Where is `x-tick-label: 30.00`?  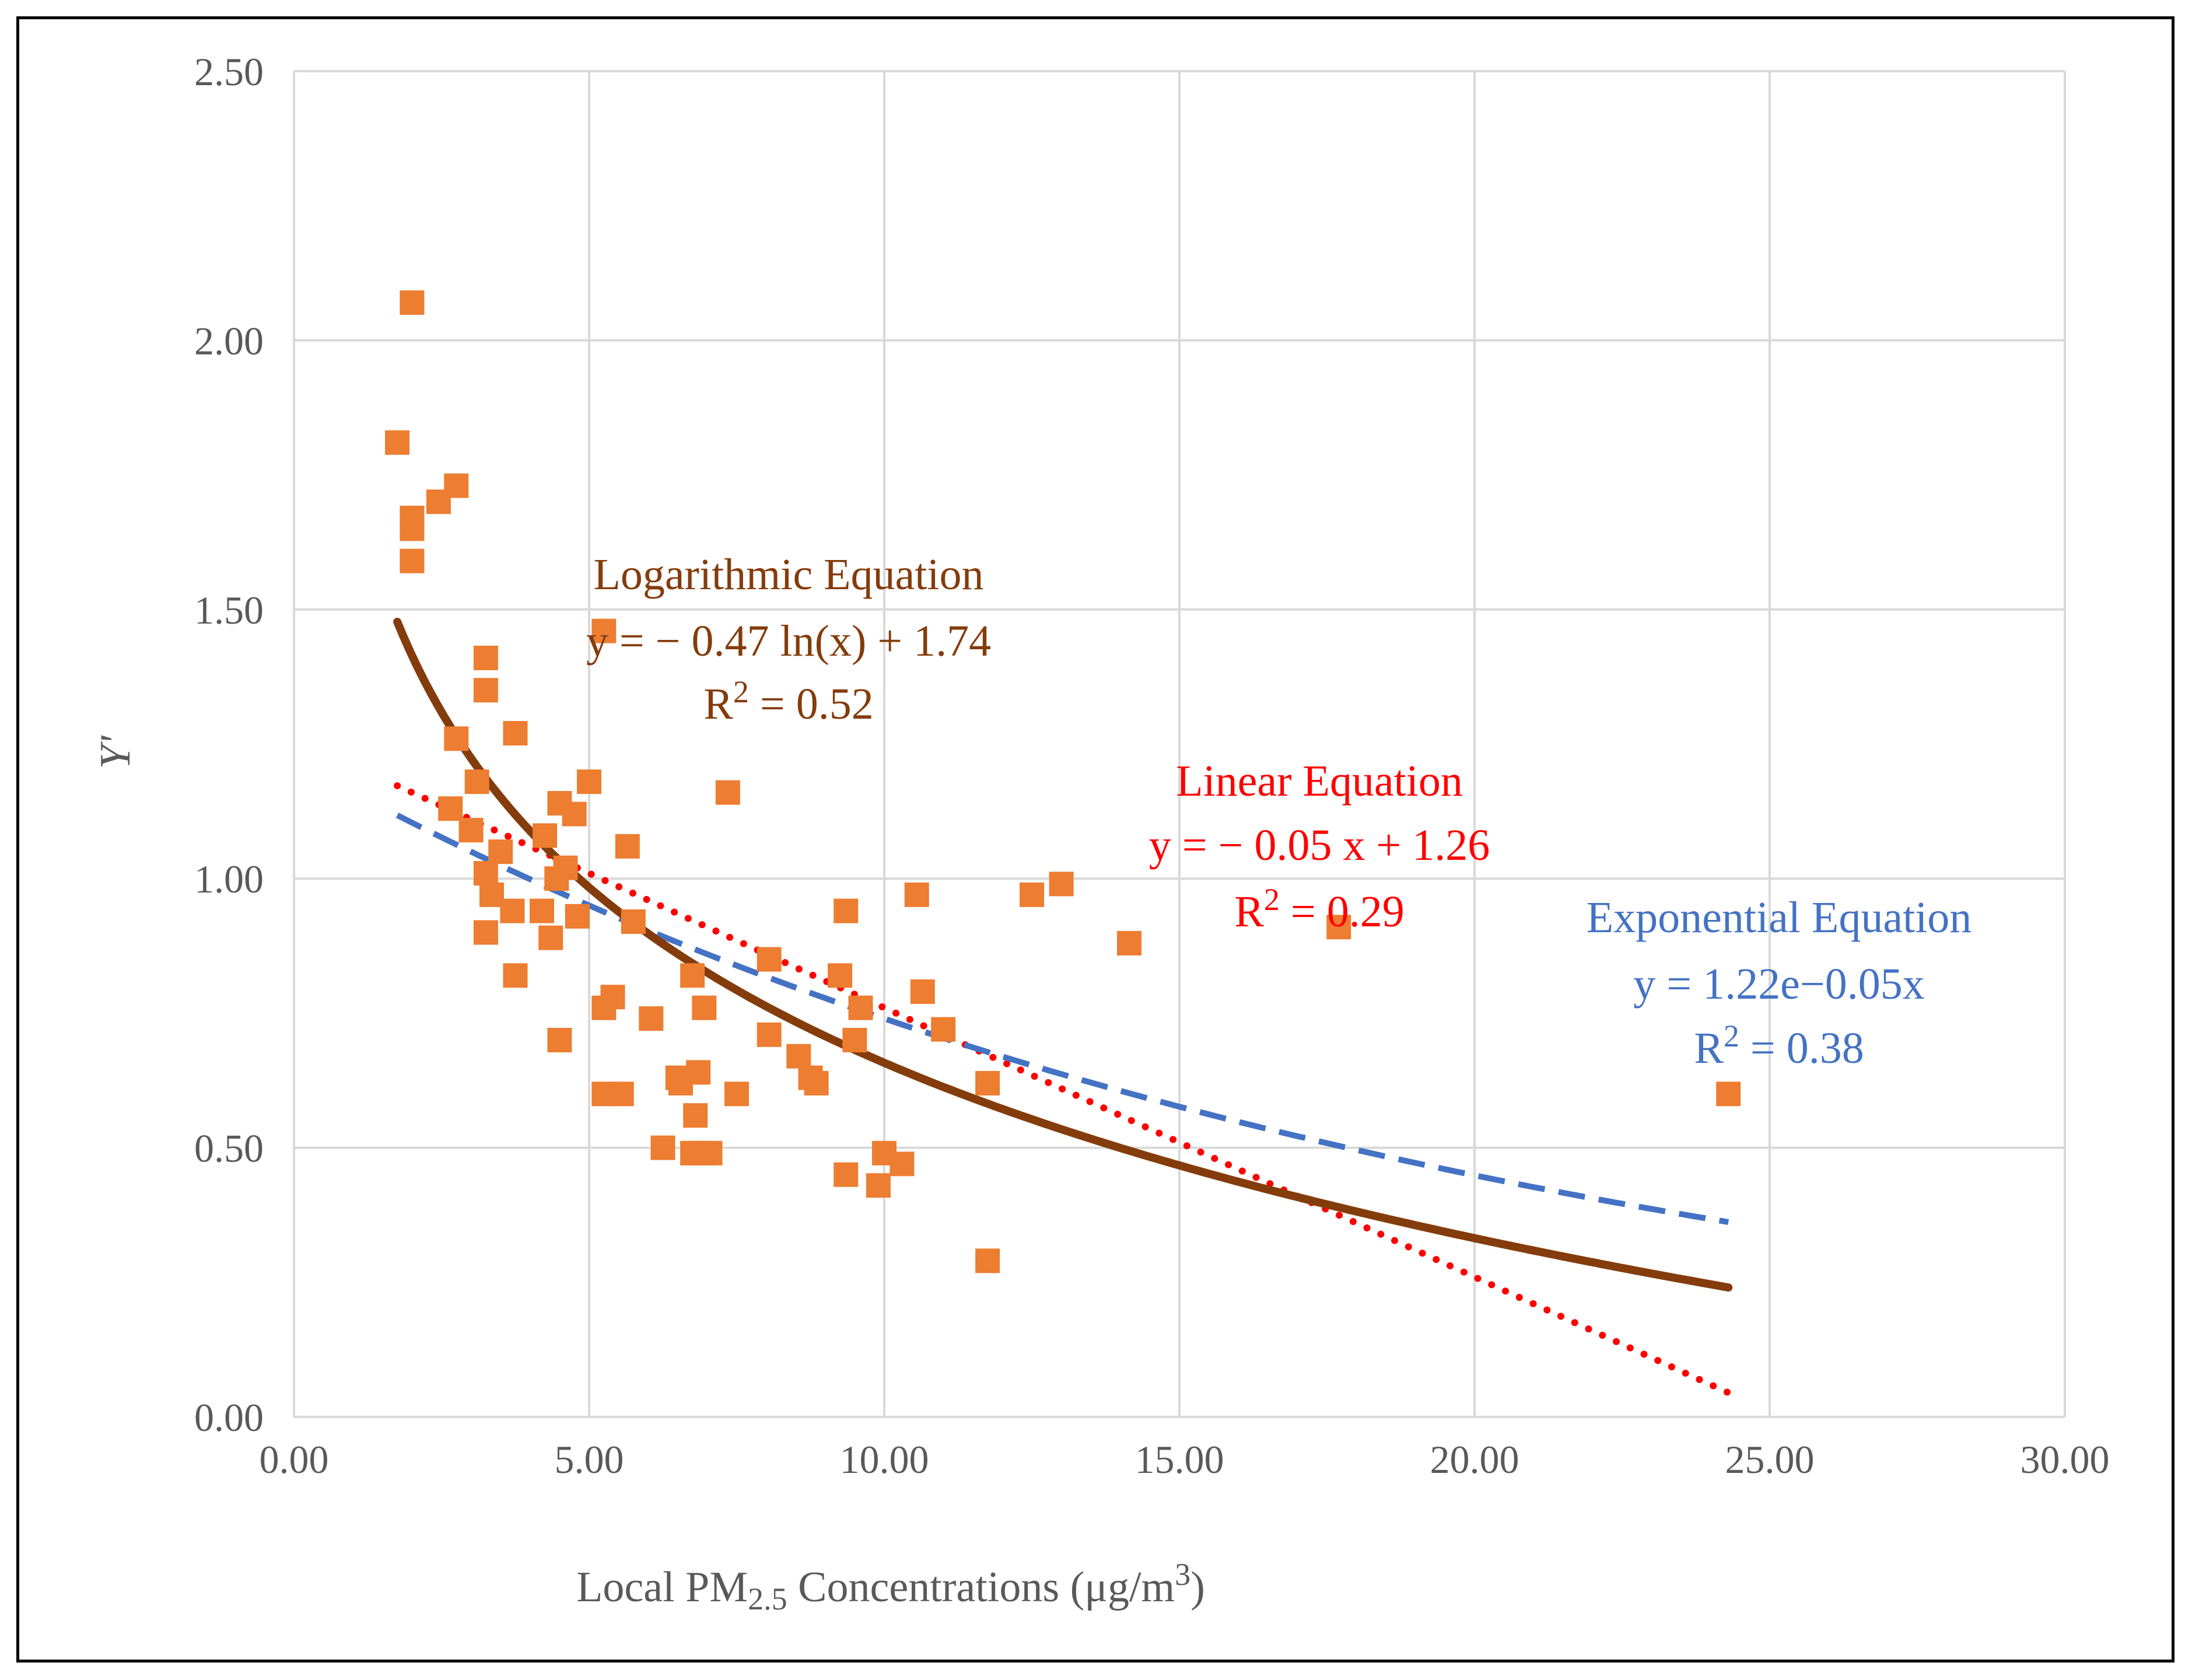
x-tick-label: 30.00 is located at coordinates (2065, 1459).